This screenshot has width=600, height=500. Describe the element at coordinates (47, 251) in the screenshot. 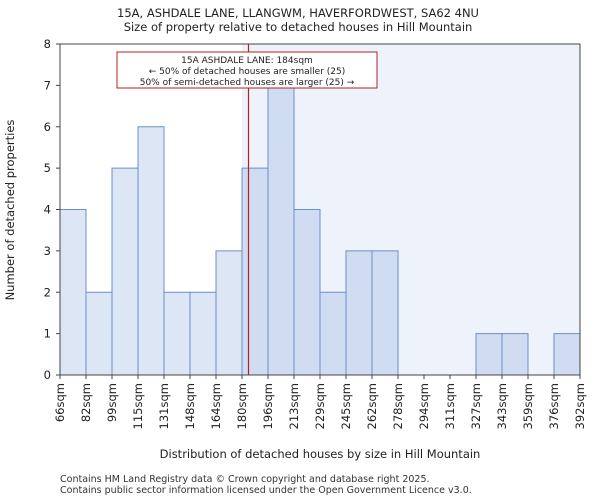

I see `y-tick-label: 3` at that location.